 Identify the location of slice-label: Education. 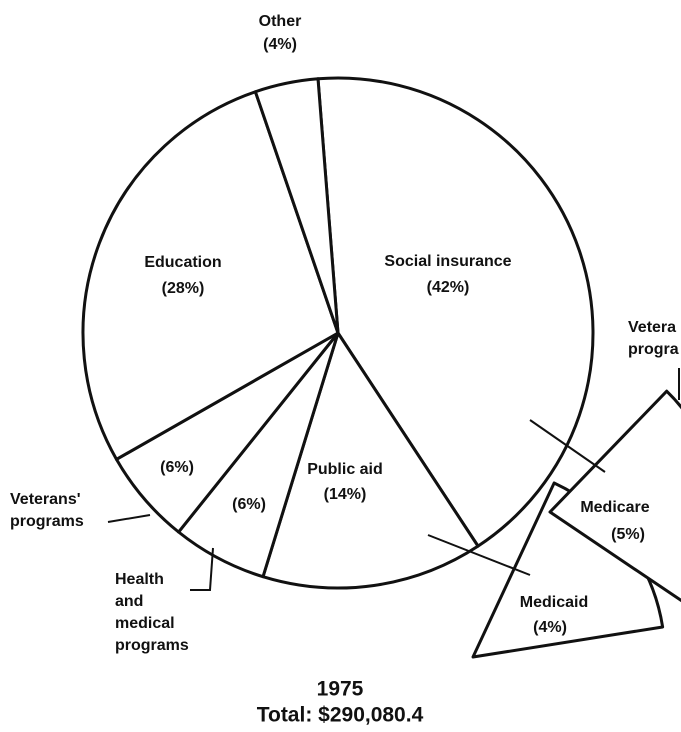
(182, 262).